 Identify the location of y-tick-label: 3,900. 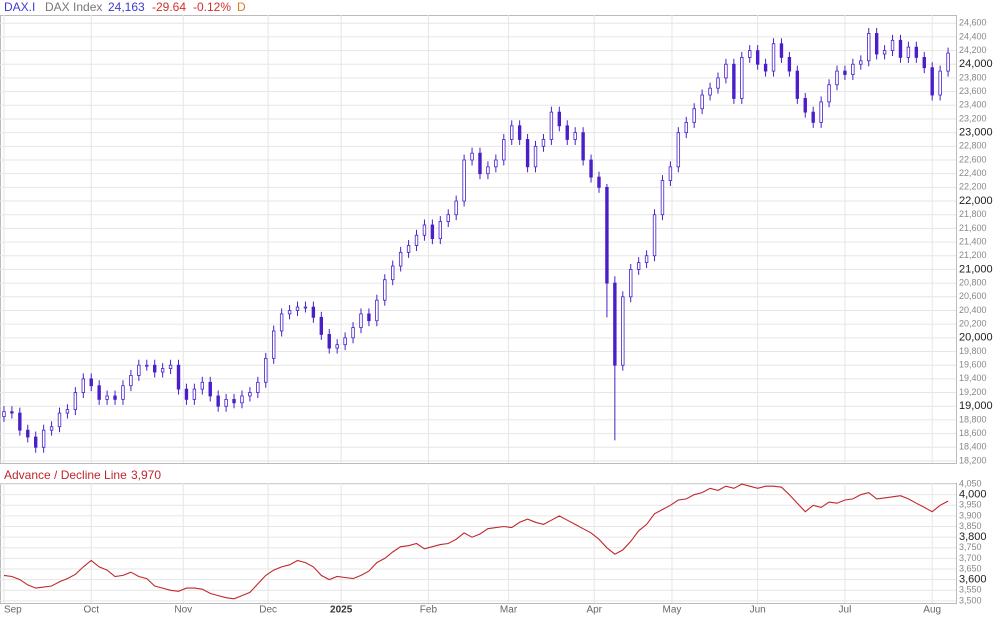
(970, 515).